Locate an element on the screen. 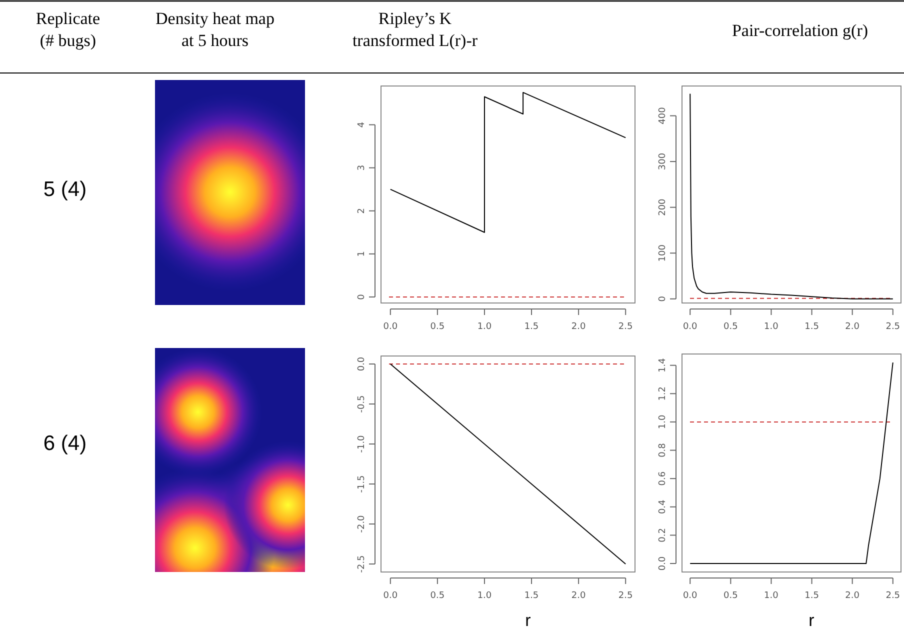 Image resolution: width=904 pixels, height=636 pixels. text: Replicate (# bugs) is located at coordinates (68, 29).